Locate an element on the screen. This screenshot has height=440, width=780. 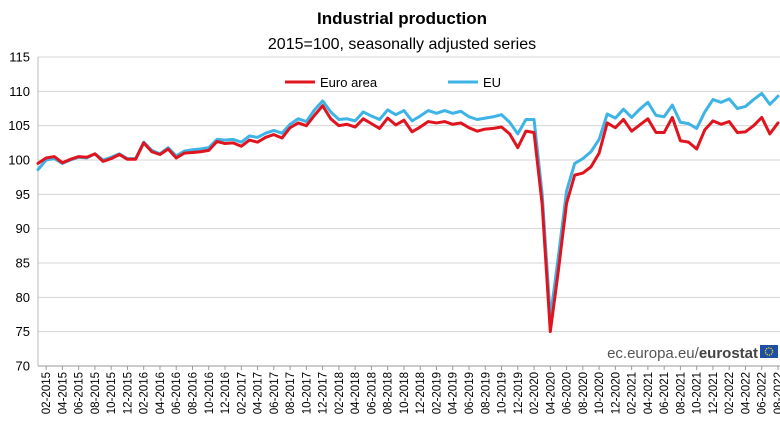
x-tick-label-04-2022: 04-2022 is located at coordinates (746, 393).